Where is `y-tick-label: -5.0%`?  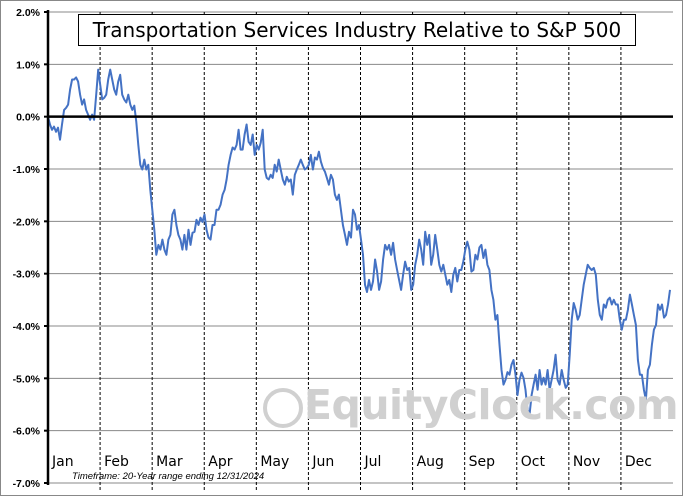
y-tick-label: -5.0% is located at coordinates (27, 379).